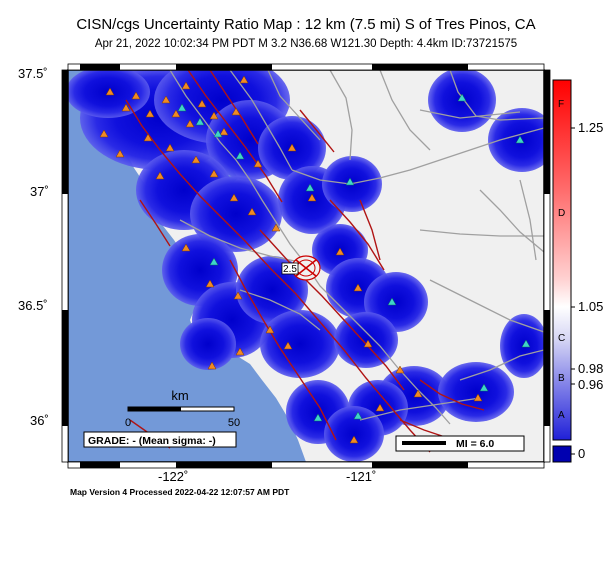  Describe the element at coordinates (582, 453) in the screenshot. I see `colorbar-value-0: 0` at that location.